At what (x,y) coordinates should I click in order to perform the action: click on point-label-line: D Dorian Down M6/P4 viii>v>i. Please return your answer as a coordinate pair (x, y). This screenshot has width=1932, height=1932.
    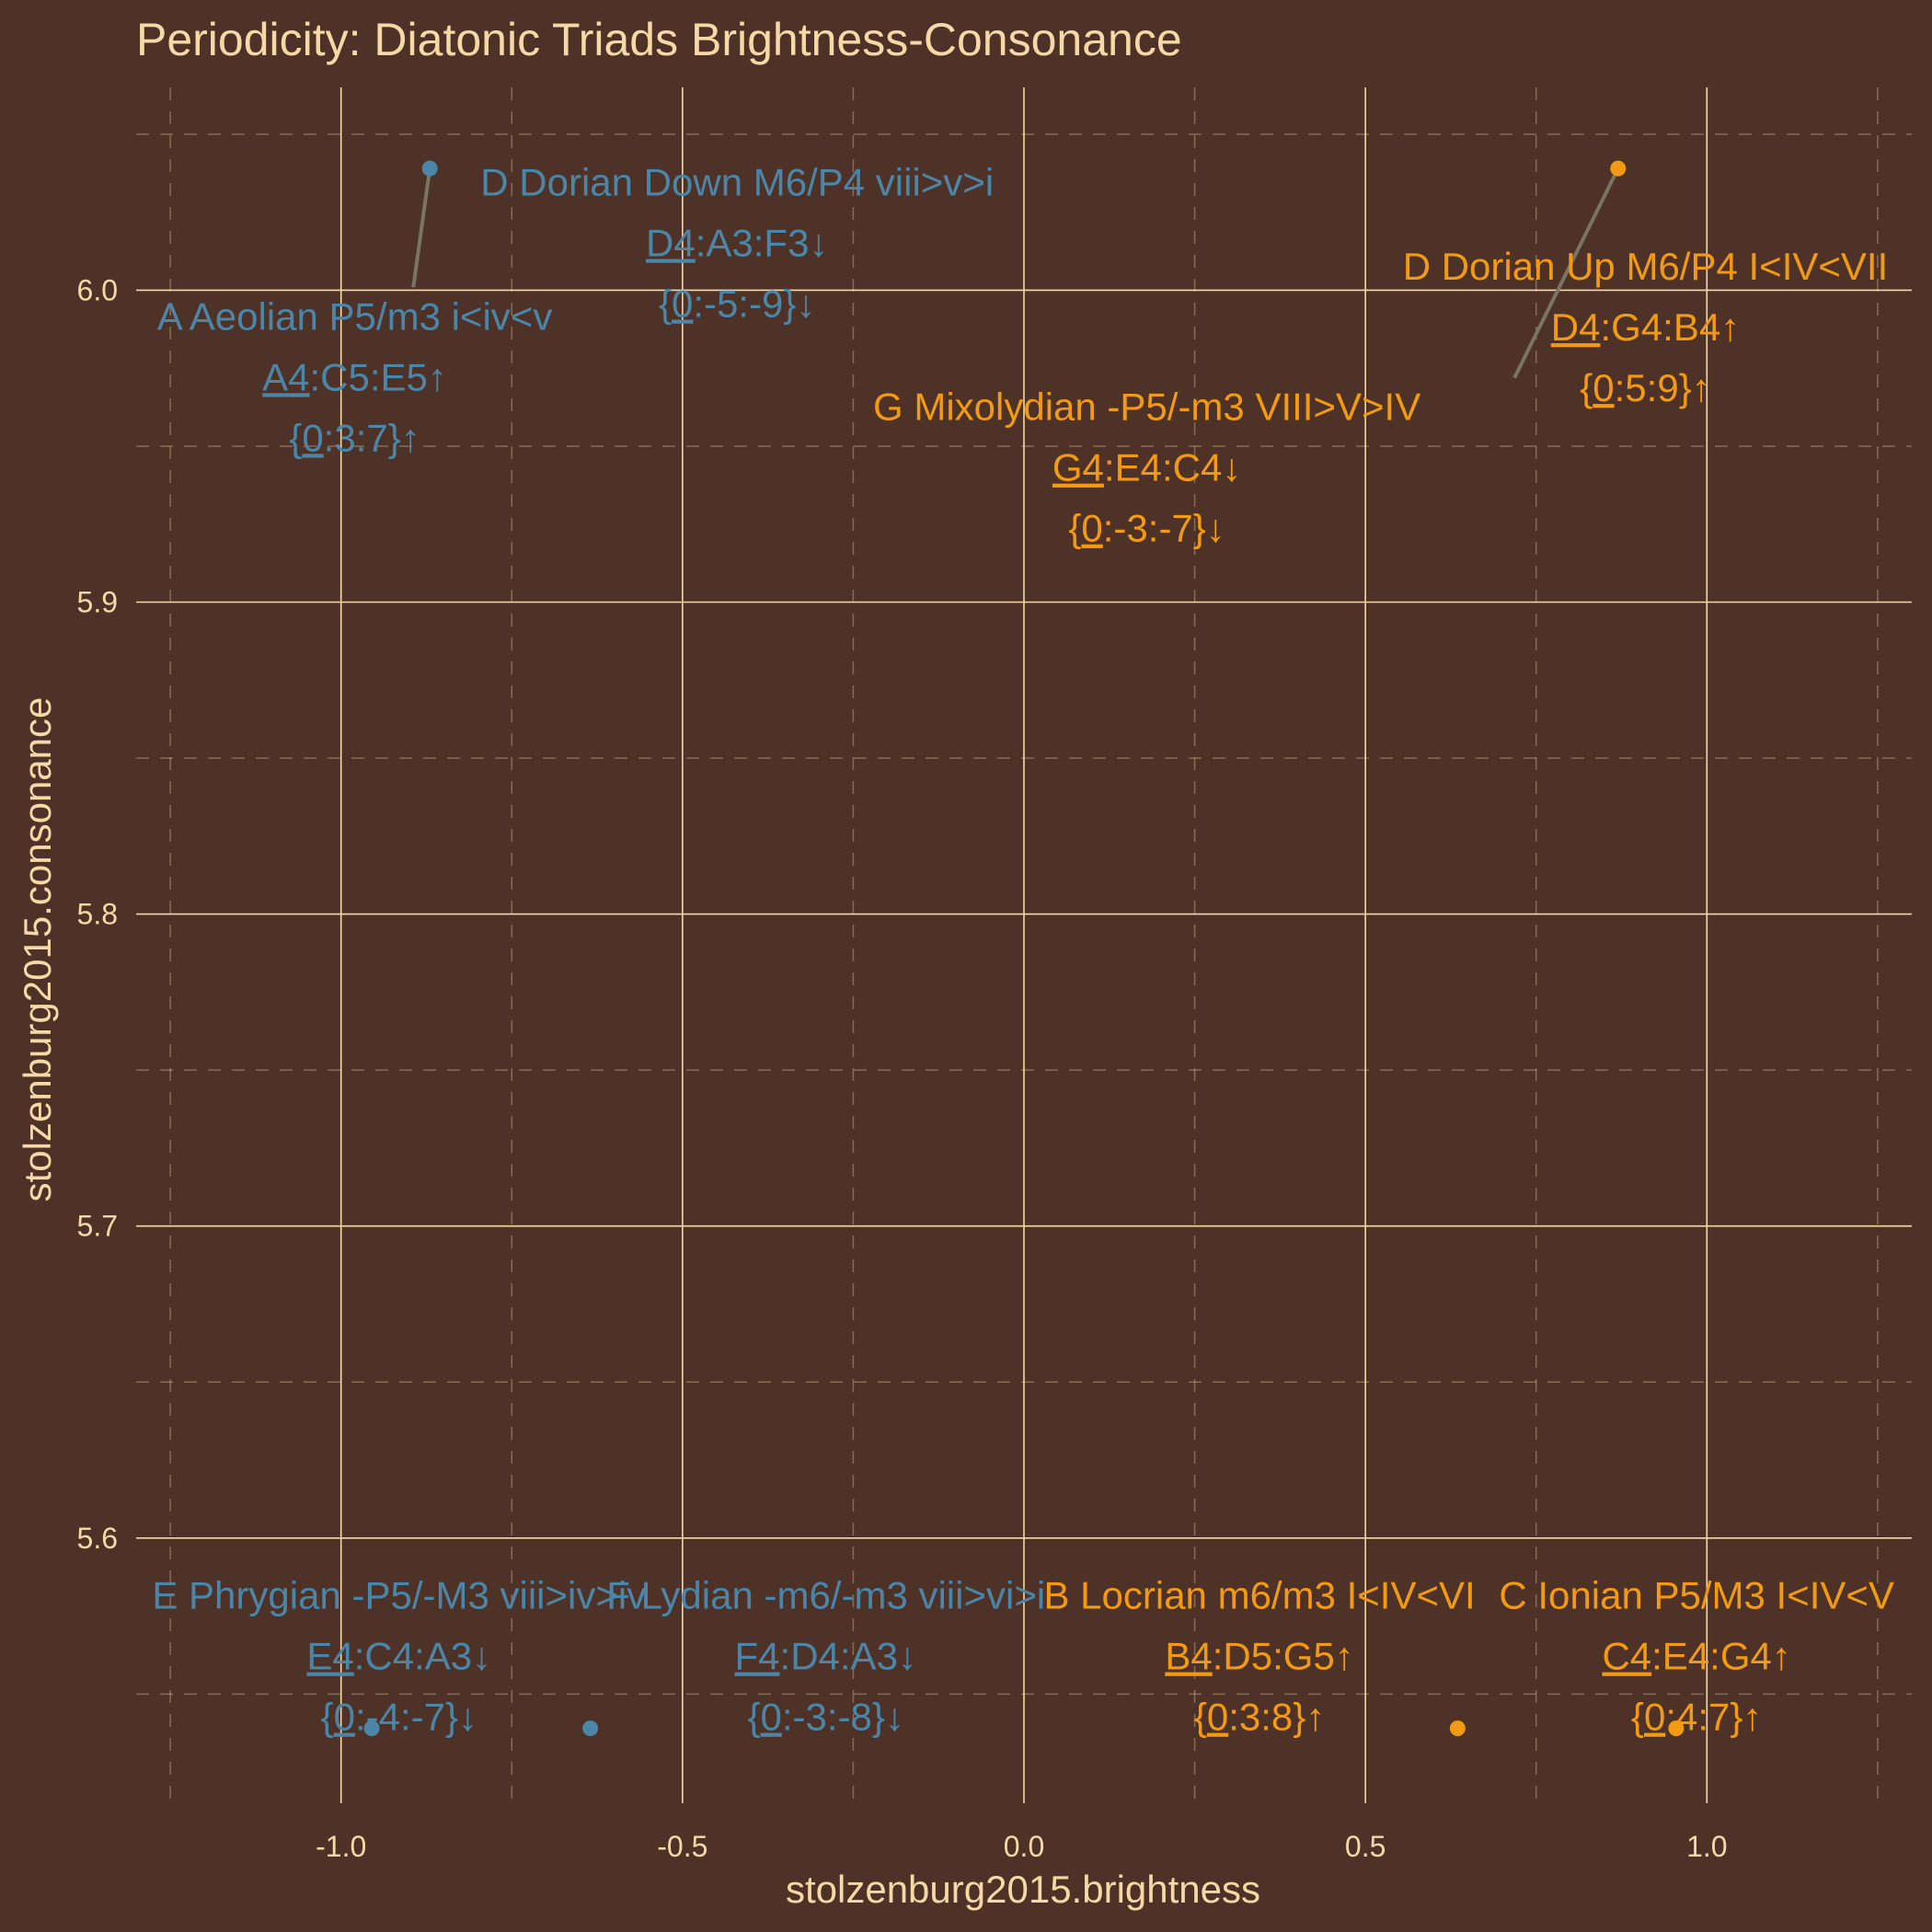
    Looking at the image, I should click on (737, 182).